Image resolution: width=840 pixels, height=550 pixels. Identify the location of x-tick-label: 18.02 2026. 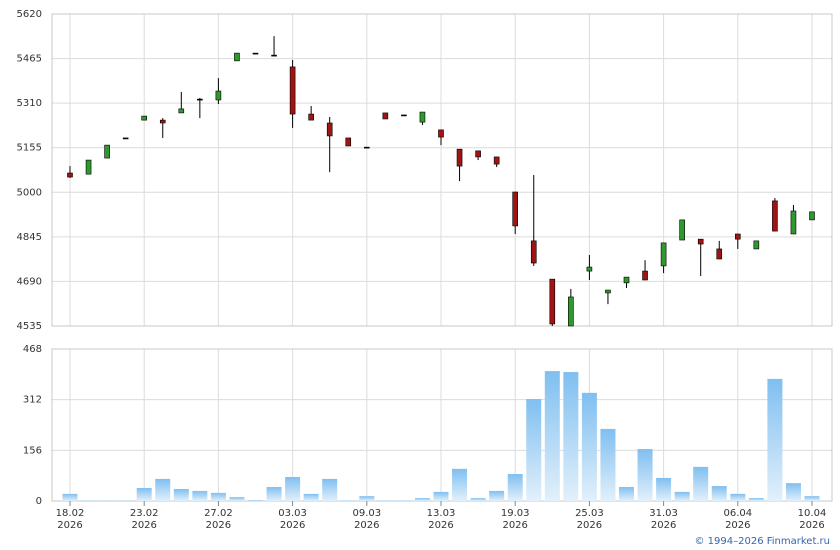
(70, 519).